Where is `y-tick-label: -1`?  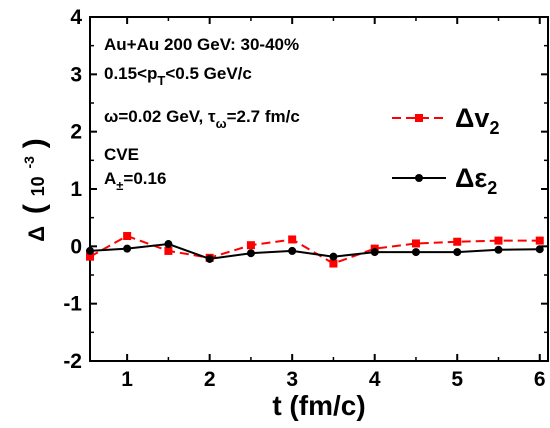 y-tick-label: -1 is located at coordinates (72, 304).